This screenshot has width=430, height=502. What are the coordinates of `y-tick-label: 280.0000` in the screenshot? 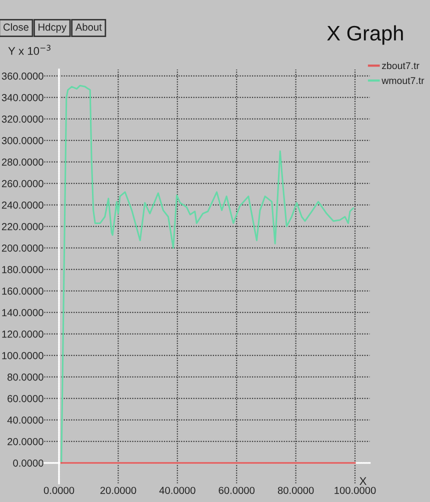 It's located at (23, 162).